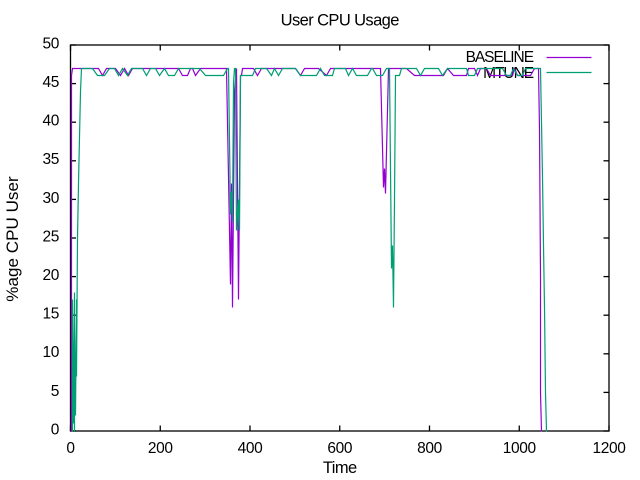 Image resolution: width=640 pixels, height=480 pixels. Describe the element at coordinates (51, 43) in the screenshot. I see `svg-text: 50` at that location.